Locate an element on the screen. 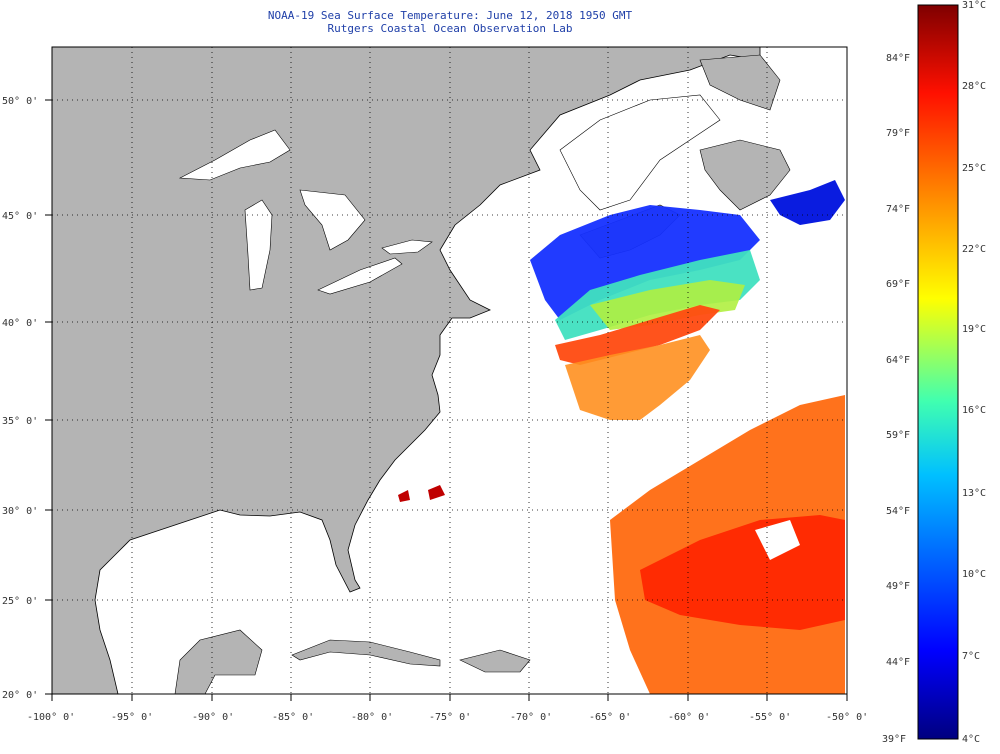 The height and width of the screenshot is (754, 1000). lon-label: -55° 0' is located at coordinates (770, 717).